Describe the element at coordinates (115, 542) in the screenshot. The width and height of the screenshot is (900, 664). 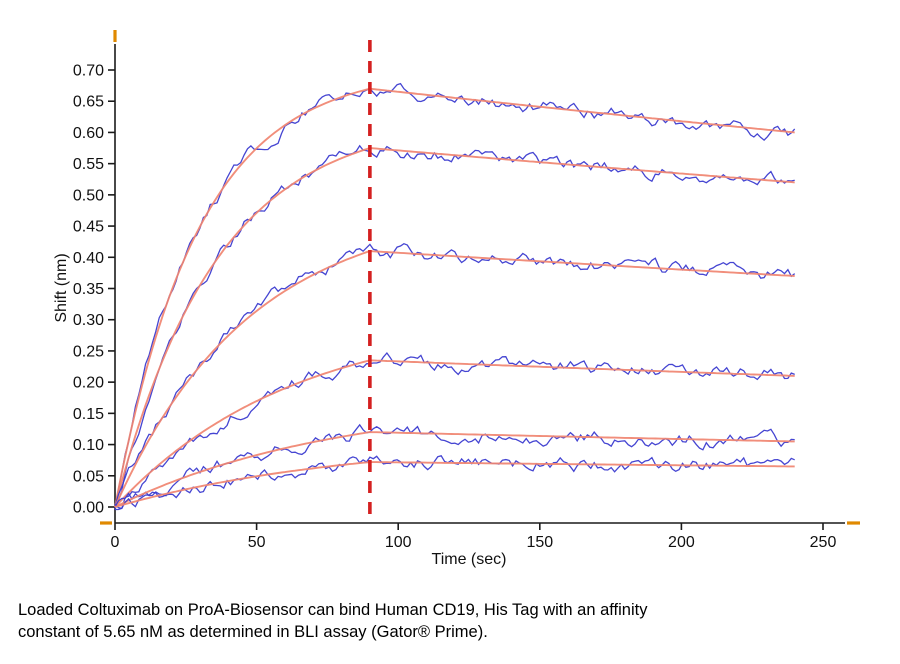
I see `svg-text: 0` at that location.